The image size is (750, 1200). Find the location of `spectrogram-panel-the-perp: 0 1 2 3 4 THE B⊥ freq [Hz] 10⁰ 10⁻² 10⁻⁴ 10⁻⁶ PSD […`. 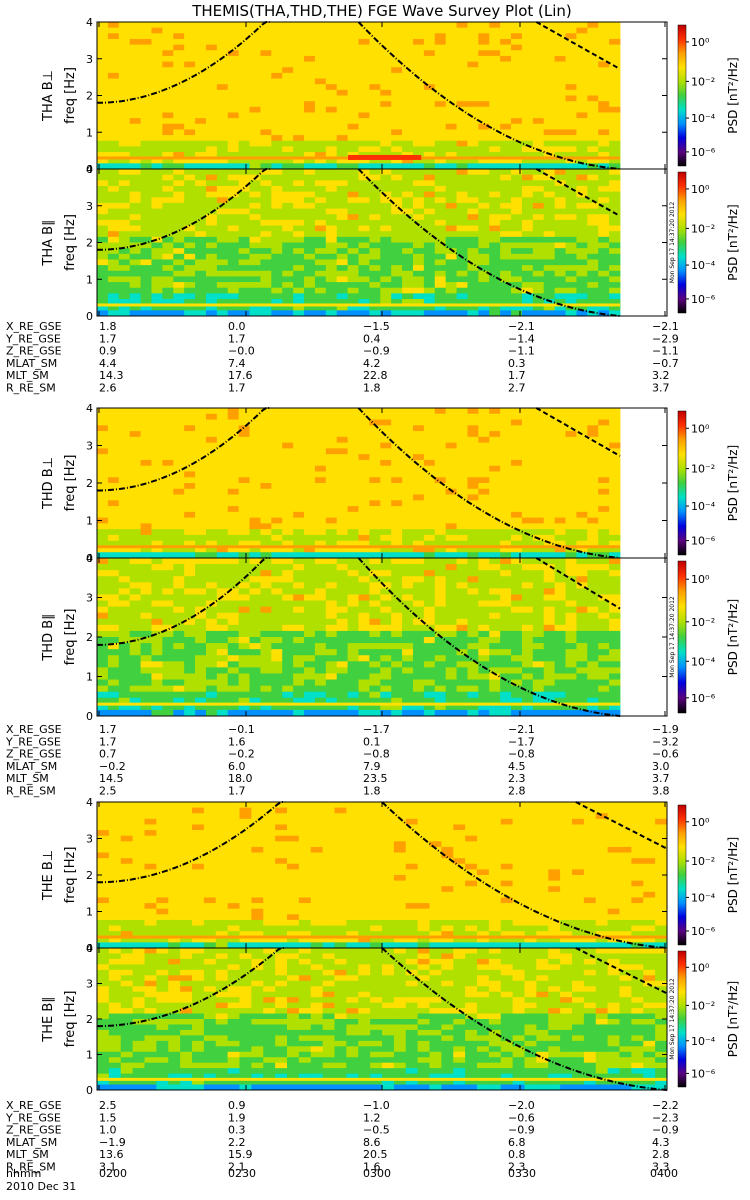

spectrogram-panel-the-perp: 0 1 2 3 4 THE B⊥ freq [Hz] 10⁰ 10⁻² 10⁻⁴ 10⁻⁶ PSD [… is located at coordinates (390, 875).